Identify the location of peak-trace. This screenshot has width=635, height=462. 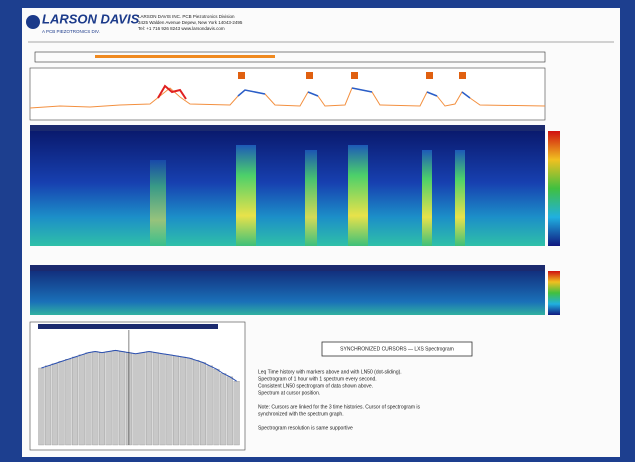
(172, 92).